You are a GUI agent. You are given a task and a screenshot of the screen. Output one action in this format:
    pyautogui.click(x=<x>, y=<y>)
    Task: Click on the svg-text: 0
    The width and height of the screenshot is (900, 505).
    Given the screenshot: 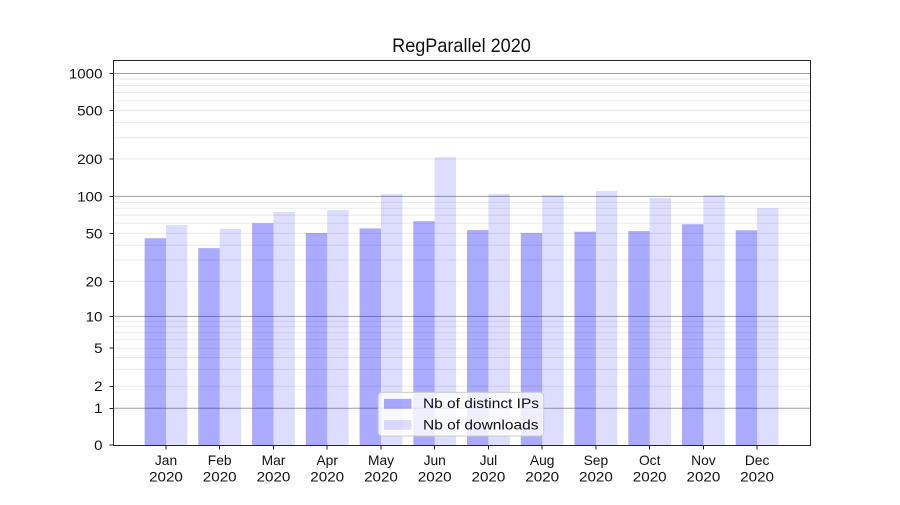 What is the action you would take?
    pyautogui.click(x=98, y=445)
    